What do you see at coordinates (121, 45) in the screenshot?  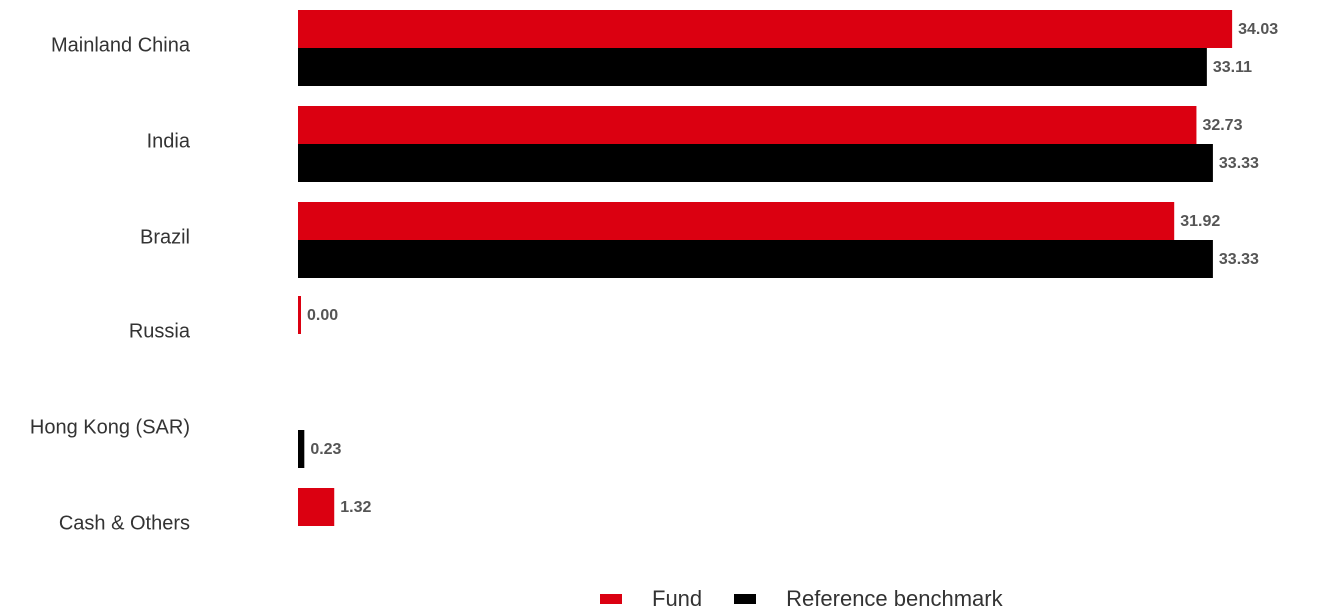 I see `category-label-mainland-china: Mainland China` at bounding box center [121, 45].